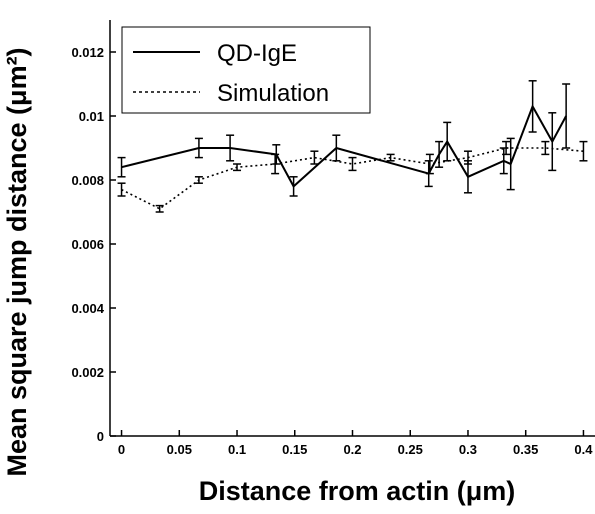 The width and height of the screenshot is (595, 514). Describe the element at coordinates (344, 146) in the screenshot. I see `series-line-qd-ige` at that location.